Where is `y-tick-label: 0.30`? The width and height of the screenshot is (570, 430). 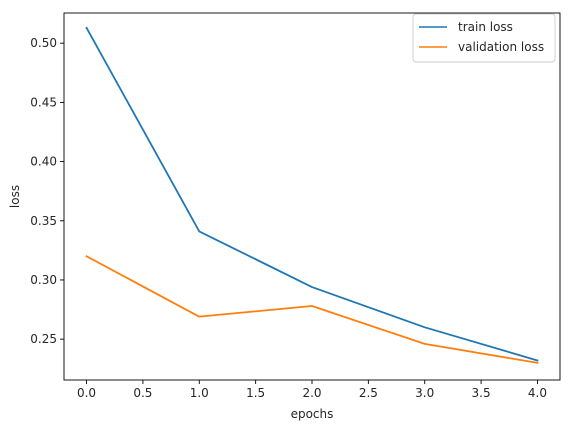
y-tick-label: 0.30 is located at coordinates (43, 280).